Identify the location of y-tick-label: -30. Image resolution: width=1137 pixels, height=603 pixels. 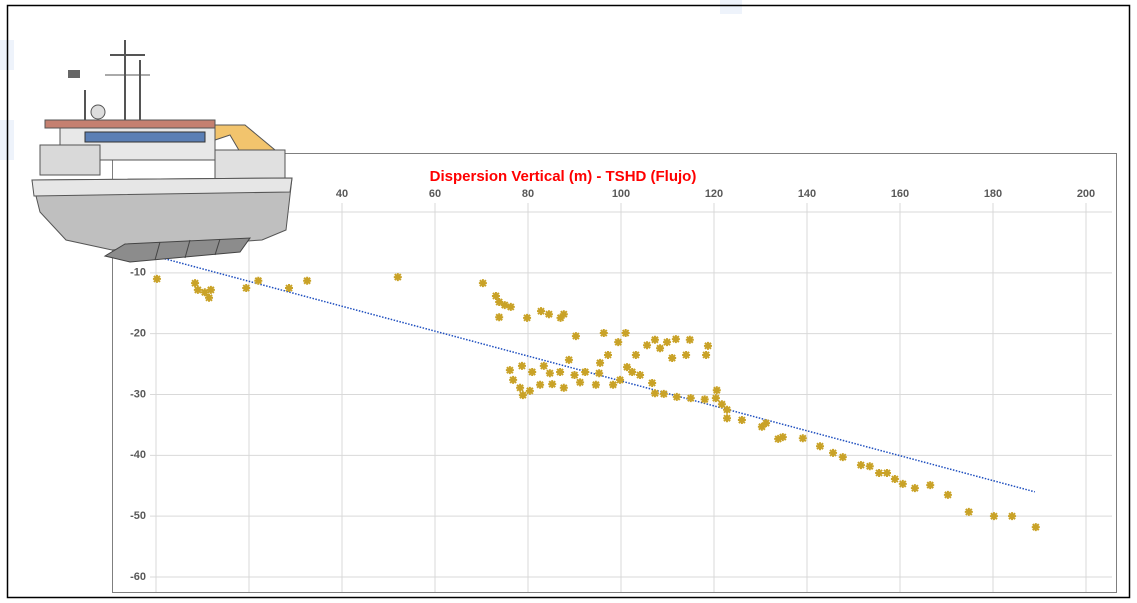
(138, 394).